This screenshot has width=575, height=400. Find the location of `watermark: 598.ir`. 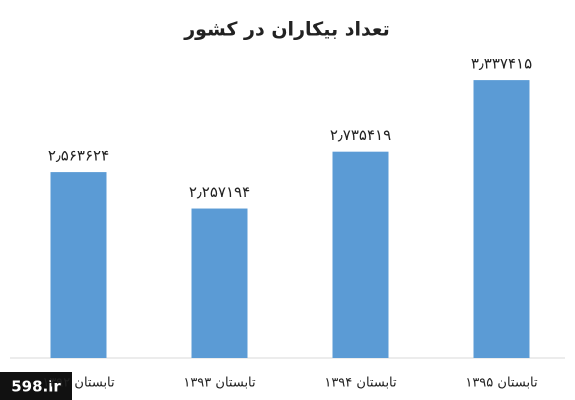

watermark: 598.ir is located at coordinates (36, 387).